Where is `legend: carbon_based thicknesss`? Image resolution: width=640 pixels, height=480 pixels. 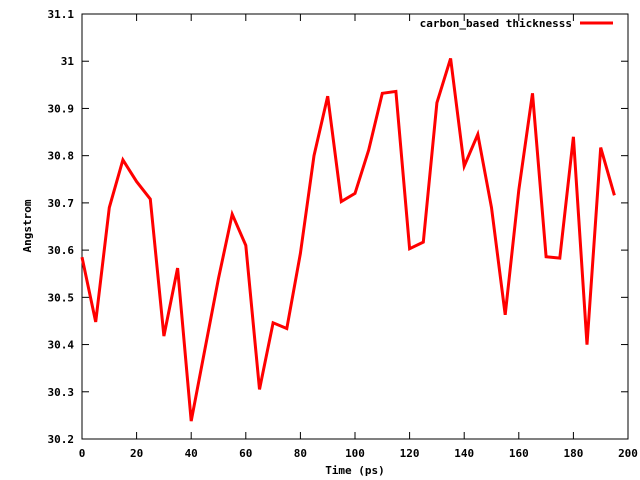
legend: carbon_based thicknesss is located at coordinates (516, 23).